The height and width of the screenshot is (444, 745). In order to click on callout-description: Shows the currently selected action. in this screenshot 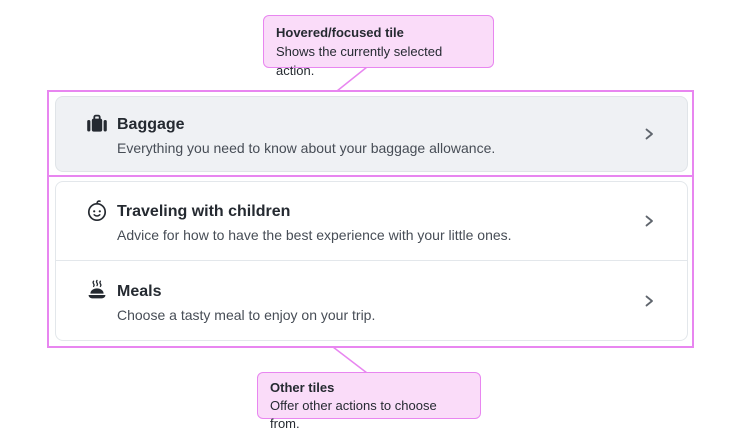, I will do `click(359, 61)`.